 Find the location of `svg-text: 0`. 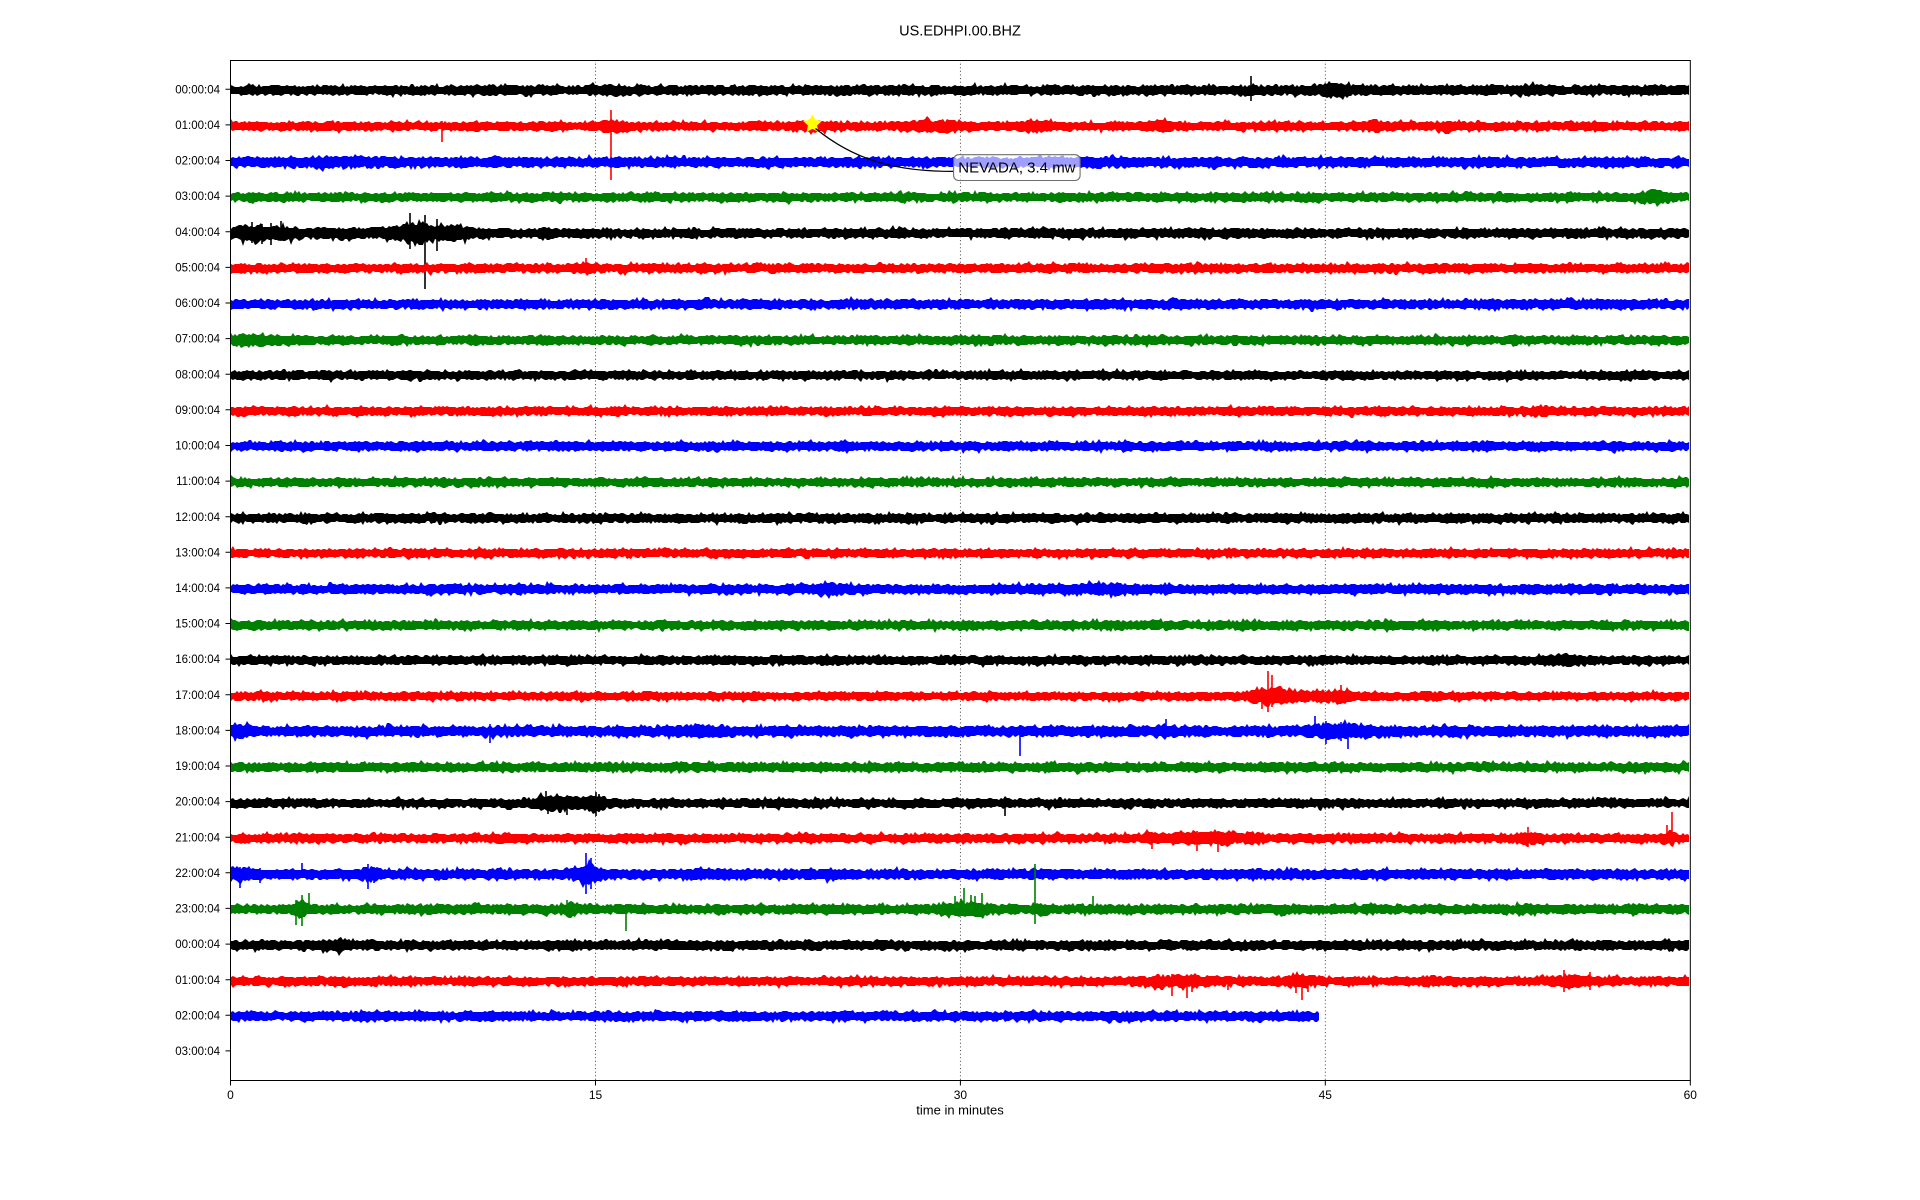

svg-text: 0 is located at coordinates (230, 1095).